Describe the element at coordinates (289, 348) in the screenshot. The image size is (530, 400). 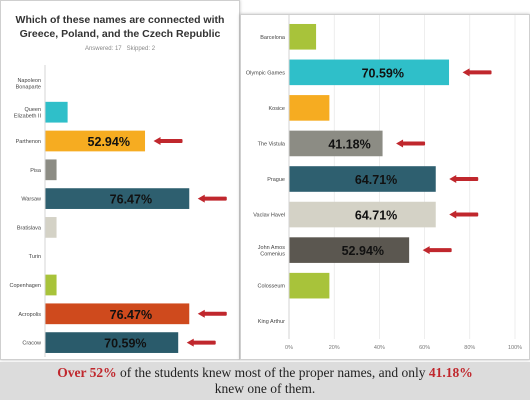
I see `x-tick-label: 0%` at that location.